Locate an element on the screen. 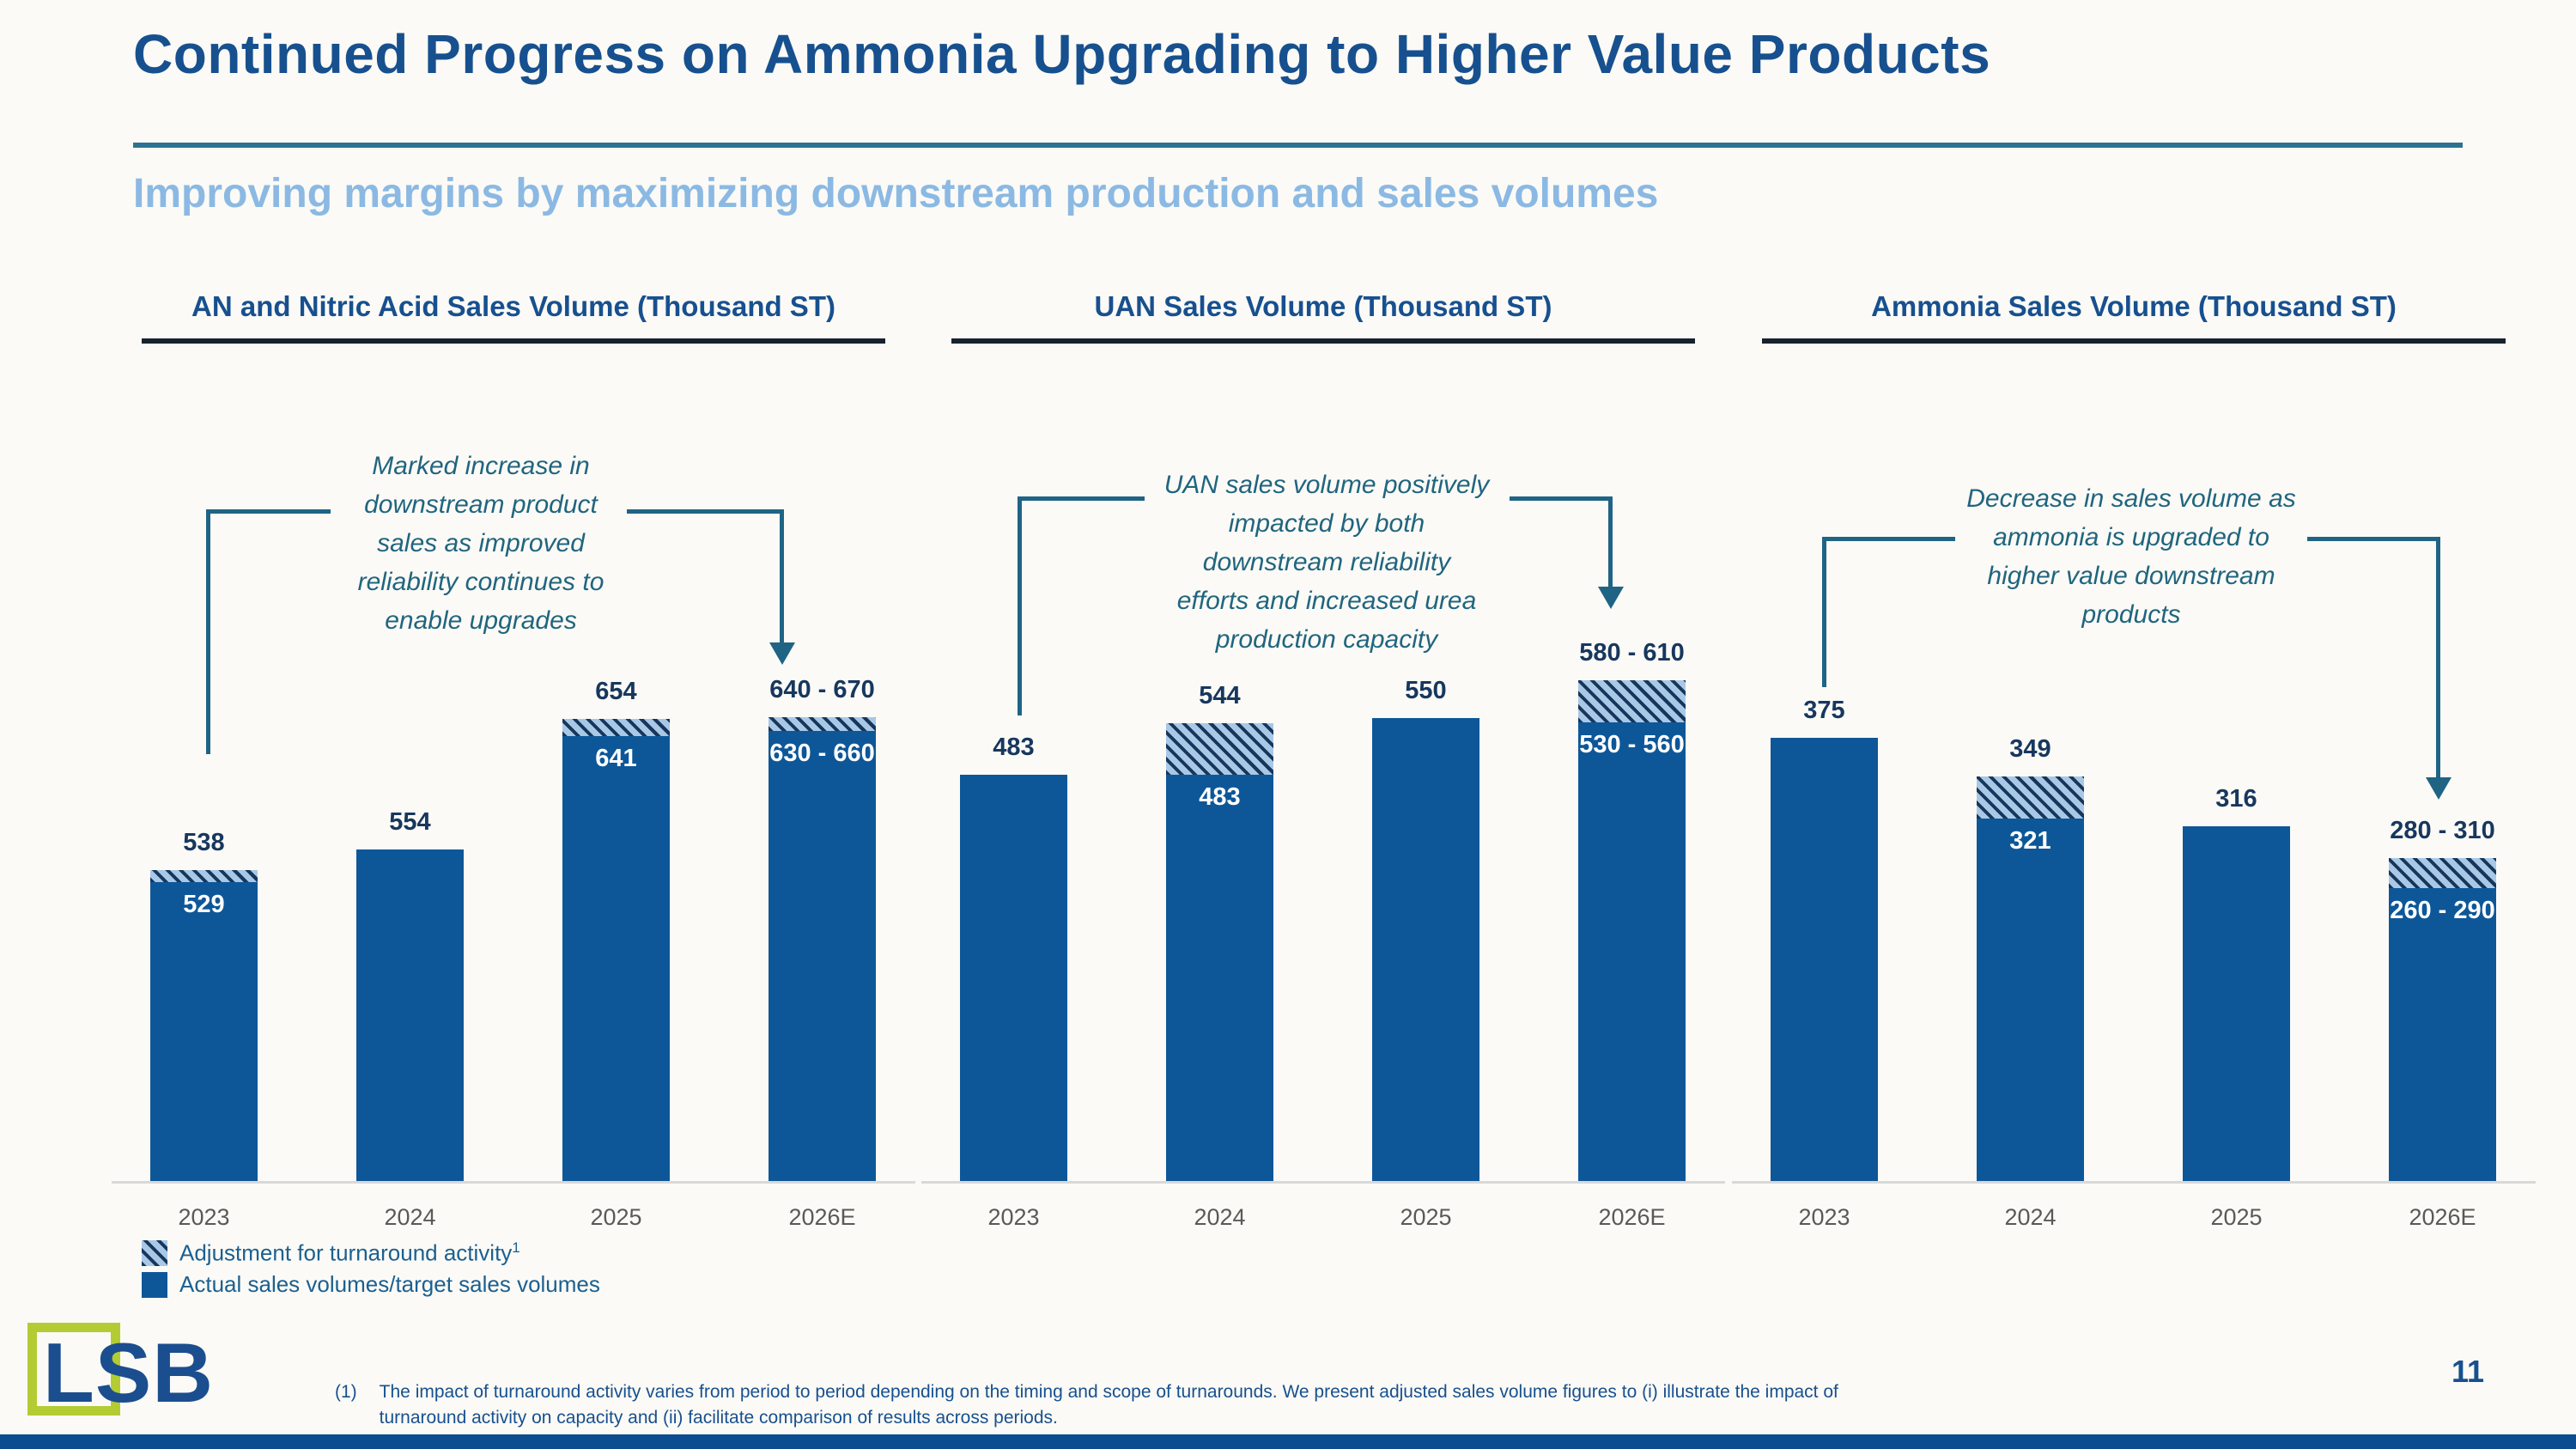 Image resolution: width=2576 pixels, height=1449 pixels. lsb-logo-square is located at coordinates (74, 1369).